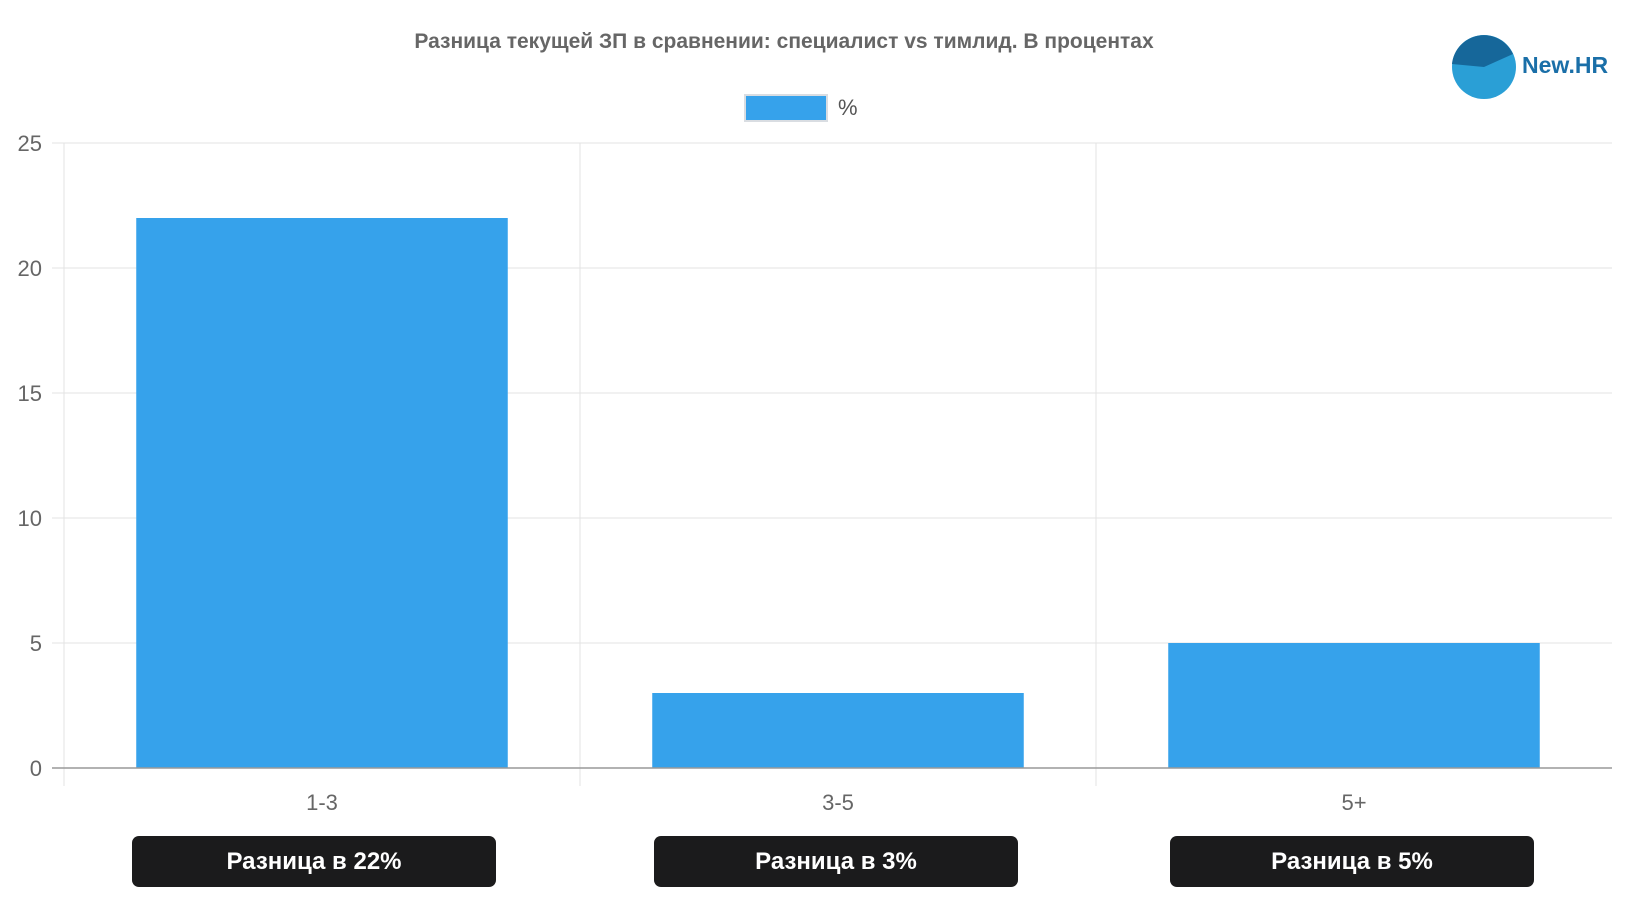 The width and height of the screenshot is (1628, 902). I want to click on annotation-badge-3-5: Разница в 3%, so click(836, 861).